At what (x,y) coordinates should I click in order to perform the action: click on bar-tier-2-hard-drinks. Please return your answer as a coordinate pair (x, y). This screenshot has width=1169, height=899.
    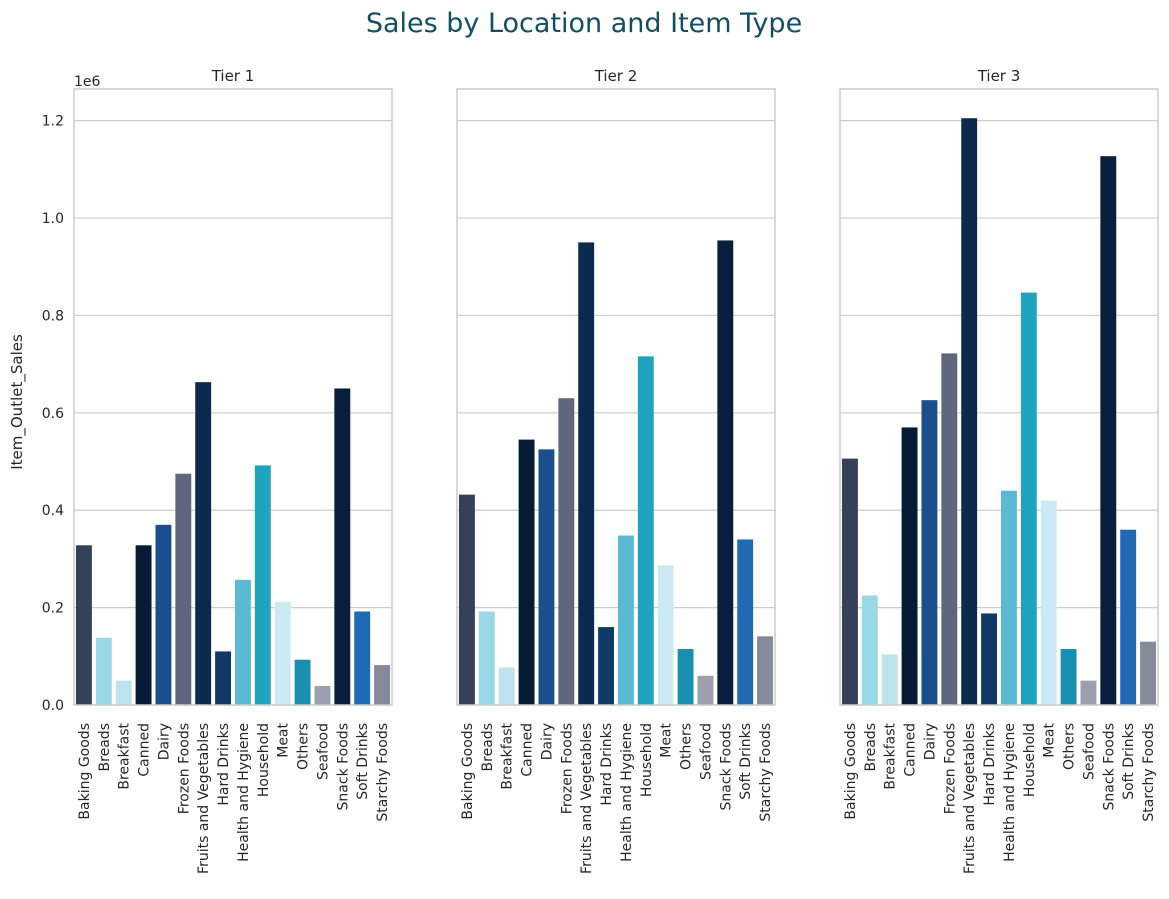
    Looking at the image, I should click on (606, 666).